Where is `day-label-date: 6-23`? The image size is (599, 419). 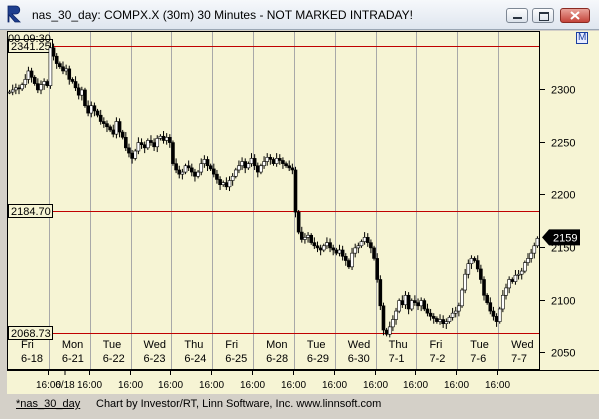 day-label-date: 6-23 is located at coordinates (155, 359).